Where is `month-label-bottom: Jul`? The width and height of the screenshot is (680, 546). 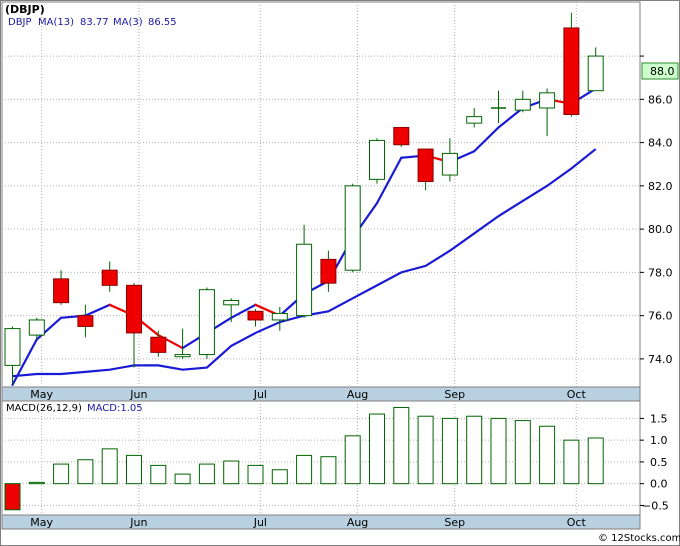 month-label-bottom: Jul is located at coordinates (260, 522).